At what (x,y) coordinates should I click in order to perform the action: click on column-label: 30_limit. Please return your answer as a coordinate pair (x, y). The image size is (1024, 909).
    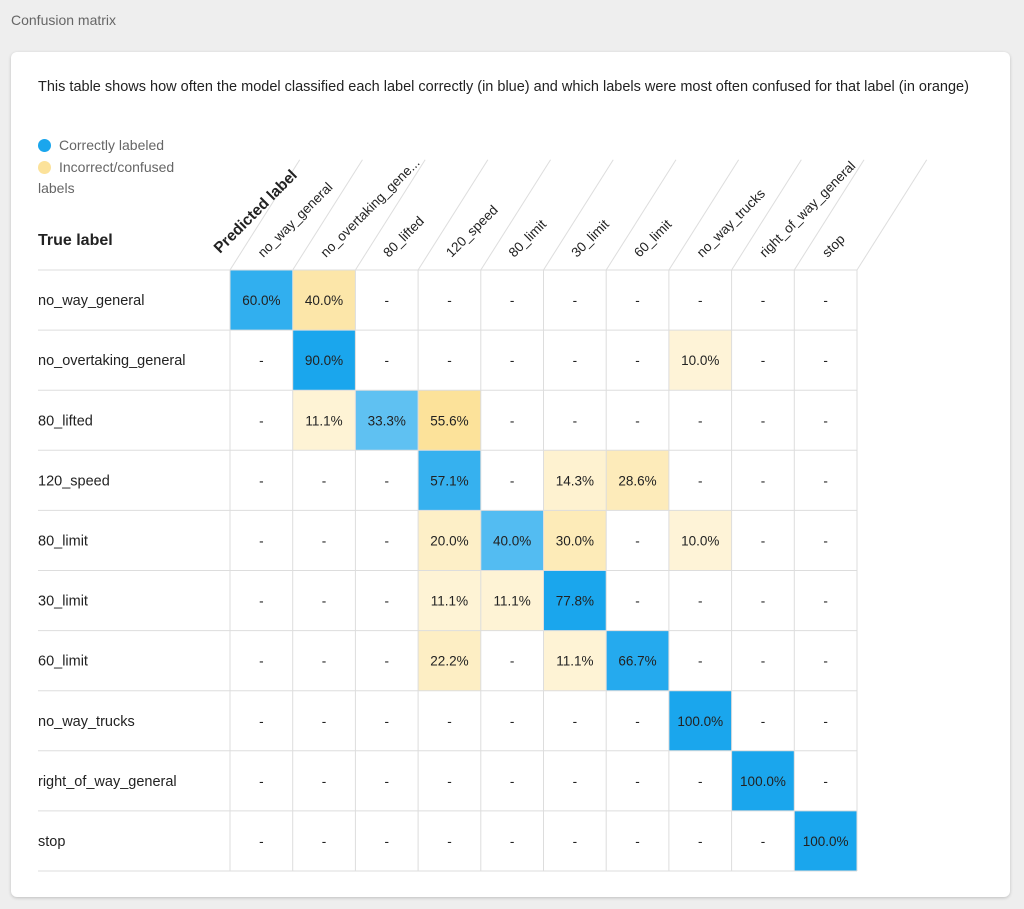
    Looking at the image, I should click on (590, 238).